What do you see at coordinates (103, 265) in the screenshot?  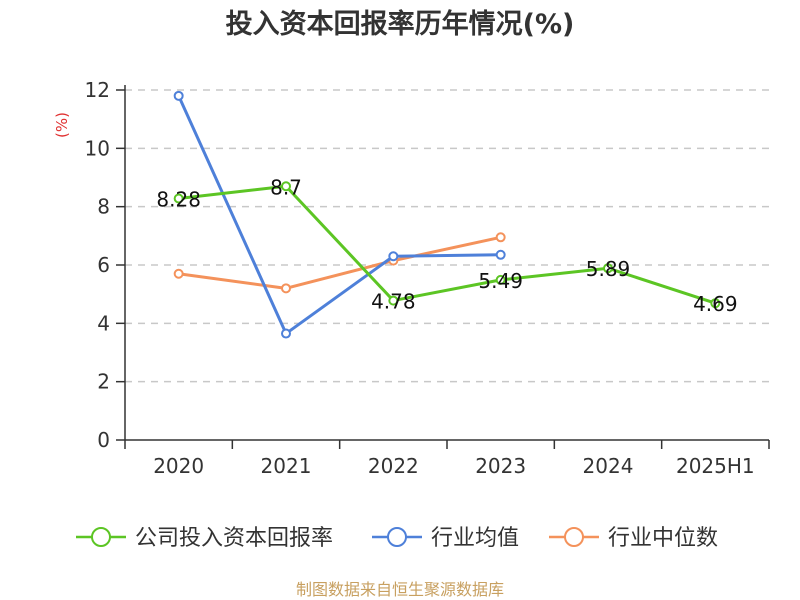 I see `y-tick-label: 6` at bounding box center [103, 265].